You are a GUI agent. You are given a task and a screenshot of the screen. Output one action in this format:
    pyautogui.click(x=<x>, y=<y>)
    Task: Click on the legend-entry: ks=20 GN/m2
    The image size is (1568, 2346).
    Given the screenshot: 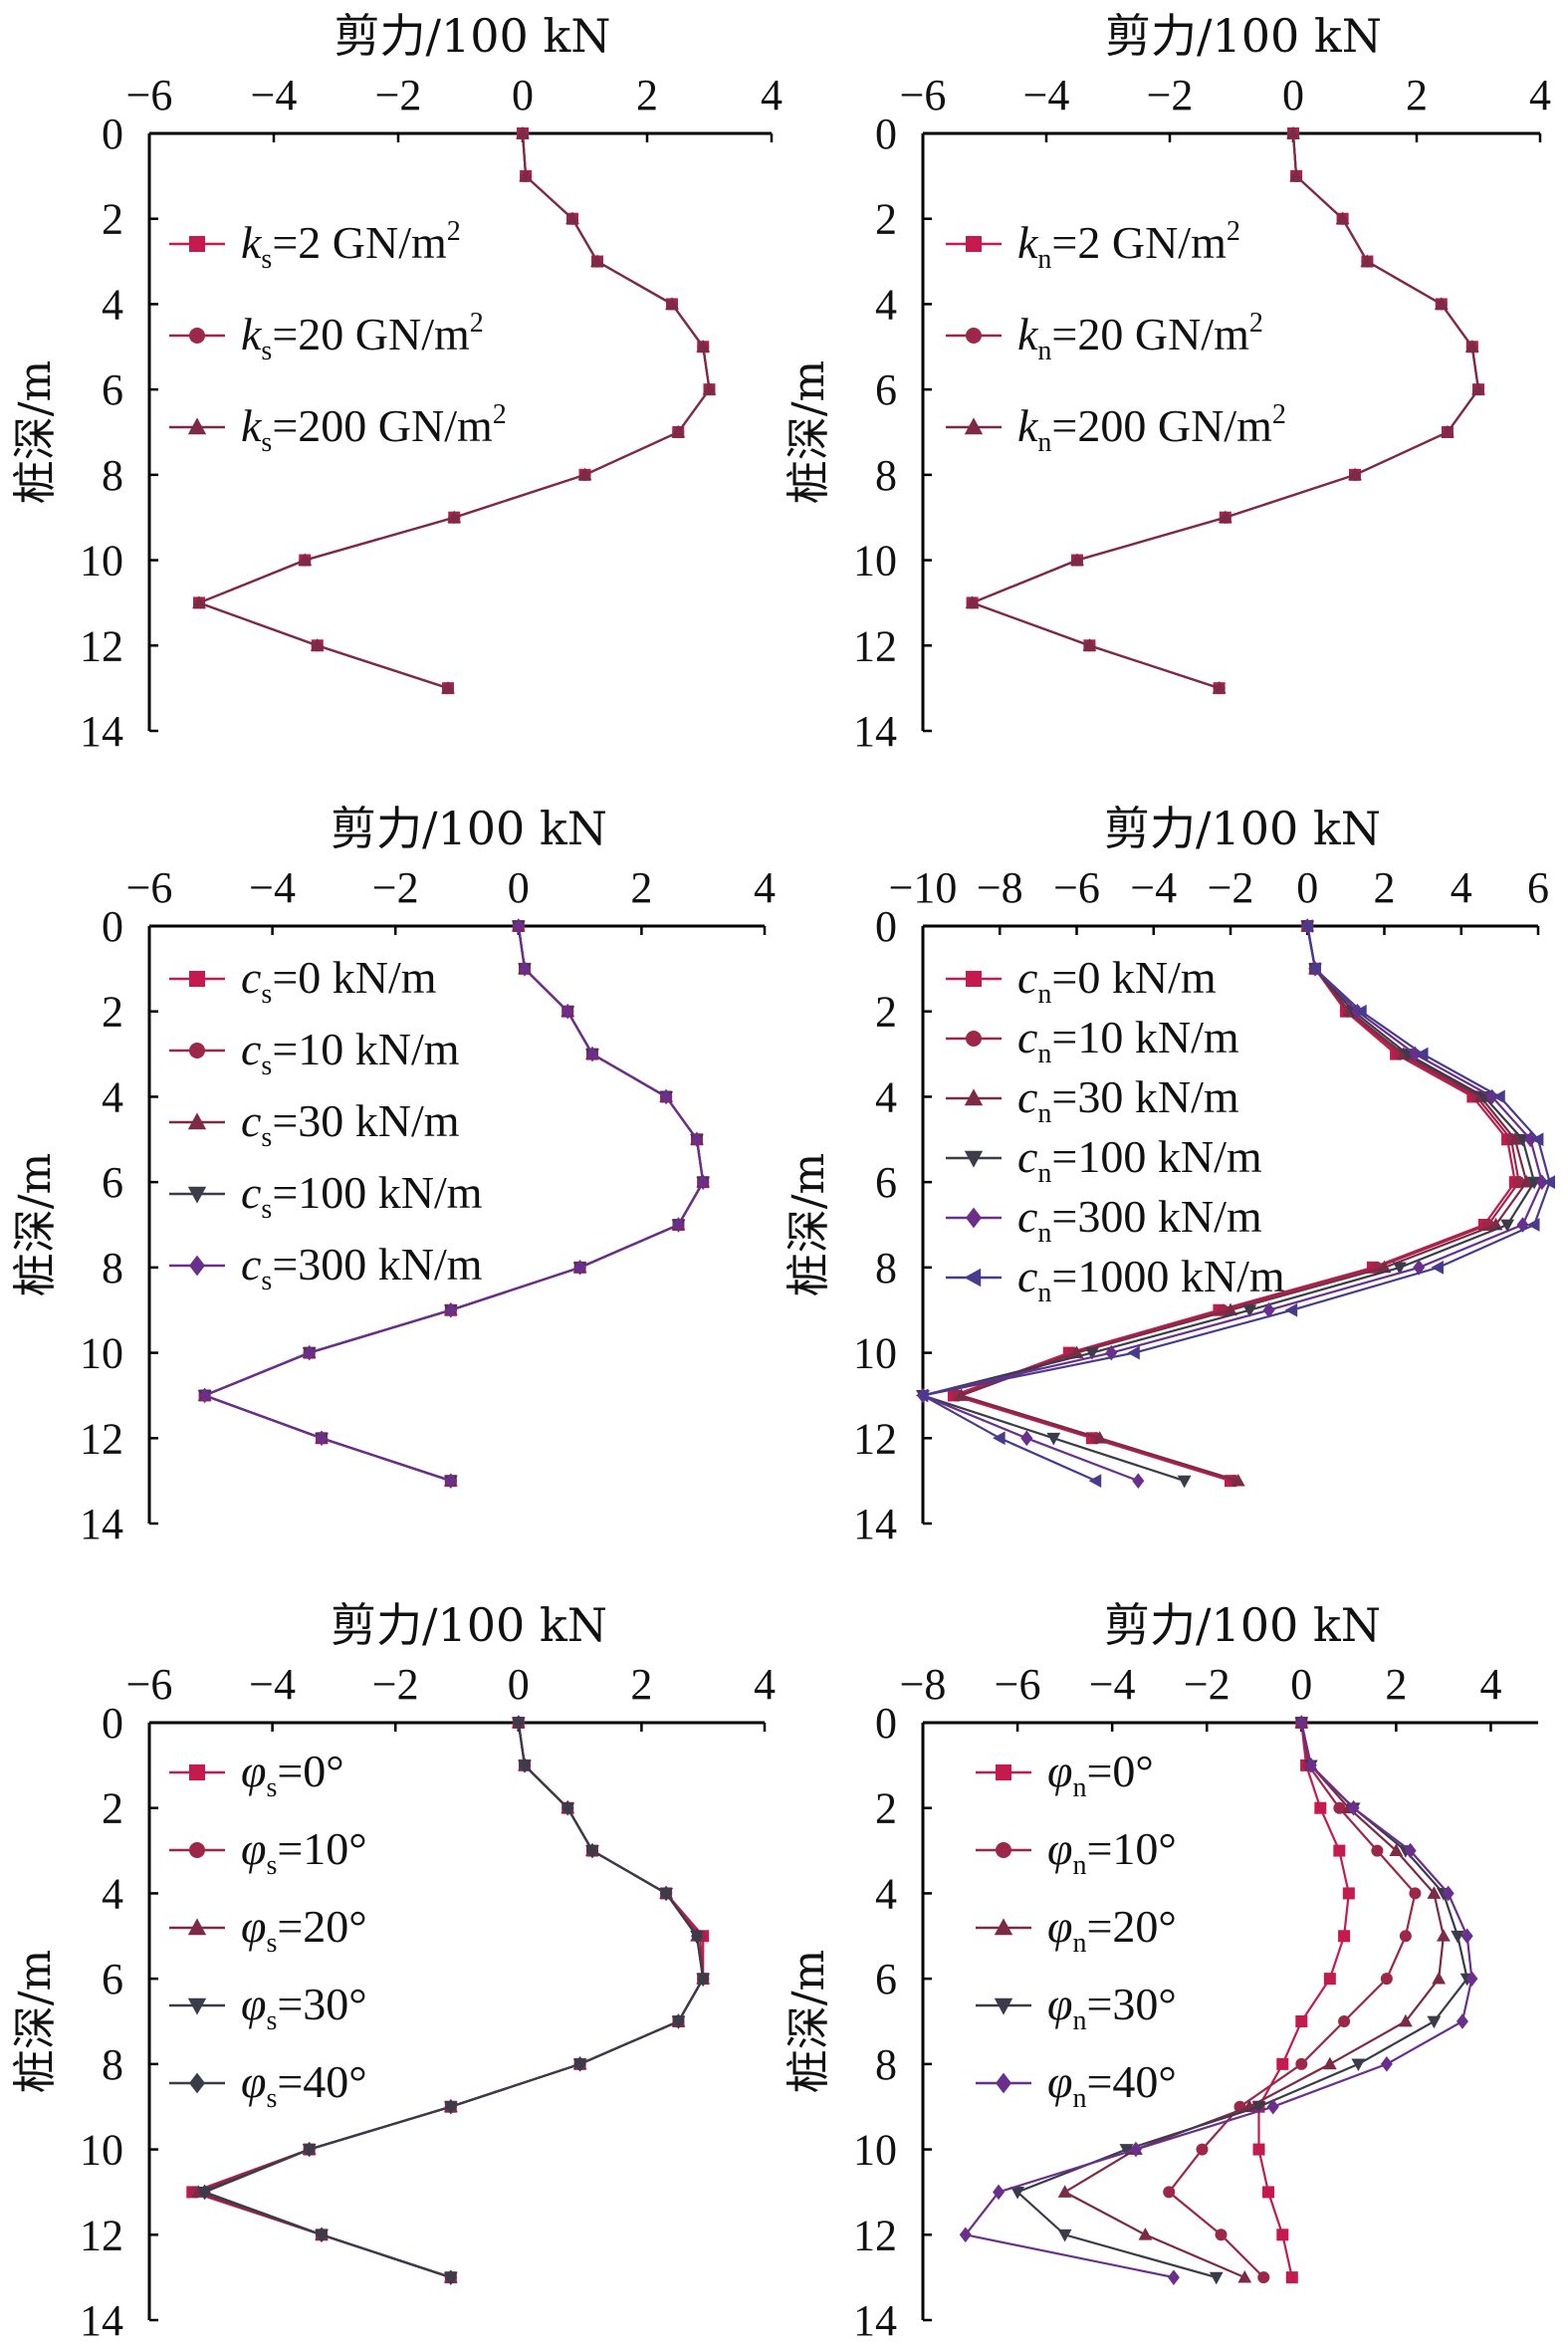 What is the action you would take?
    pyautogui.click(x=363, y=337)
    